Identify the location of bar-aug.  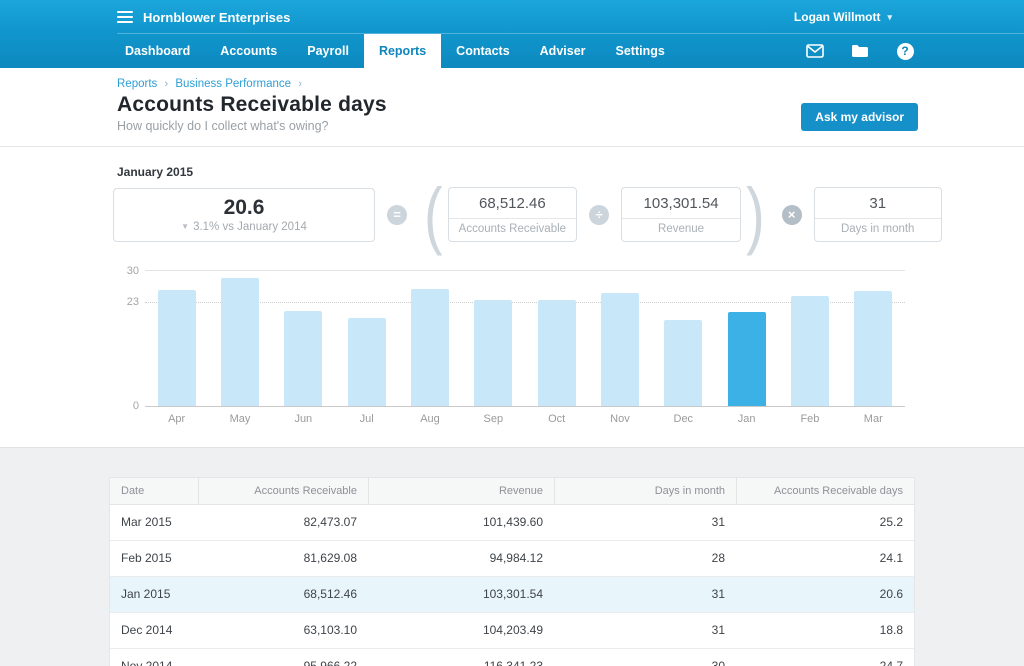
(429, 347).